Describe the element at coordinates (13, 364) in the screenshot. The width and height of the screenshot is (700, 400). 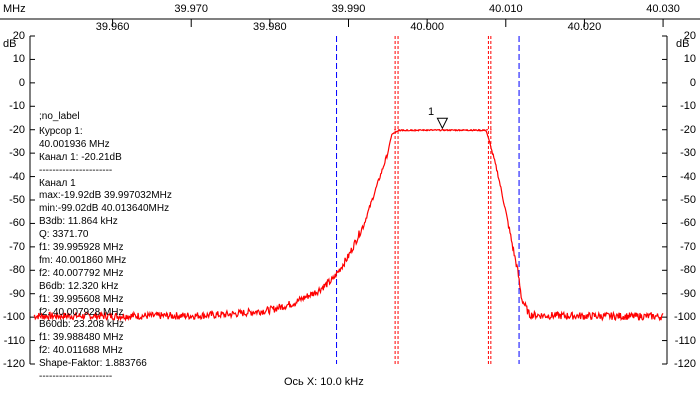
I see `y-tick-label-left: -120` at that location.